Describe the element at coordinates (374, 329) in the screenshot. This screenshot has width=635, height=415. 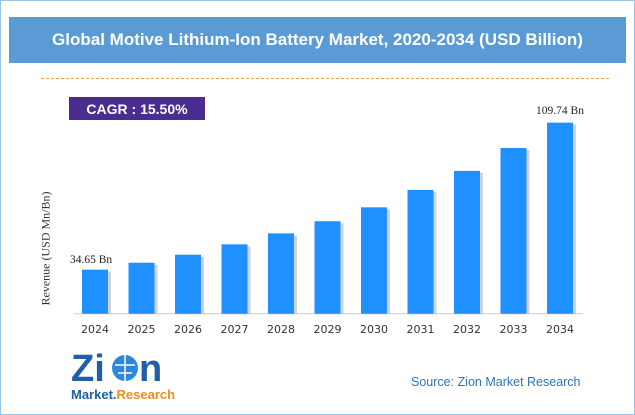
I see `x-tick-label: 2030` at that location.